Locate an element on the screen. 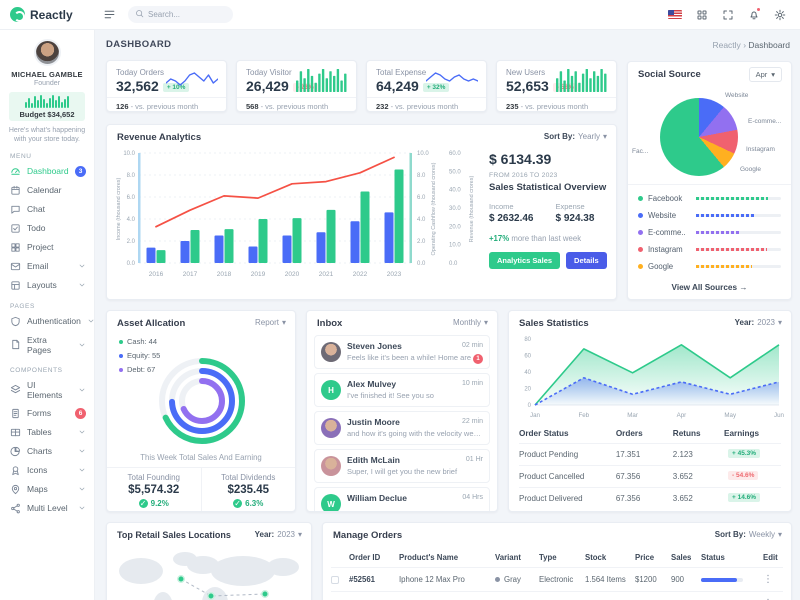 This screenshot has height=600, width=800. sidebar-item-todo: Todo is located at coordinates (47, 228).